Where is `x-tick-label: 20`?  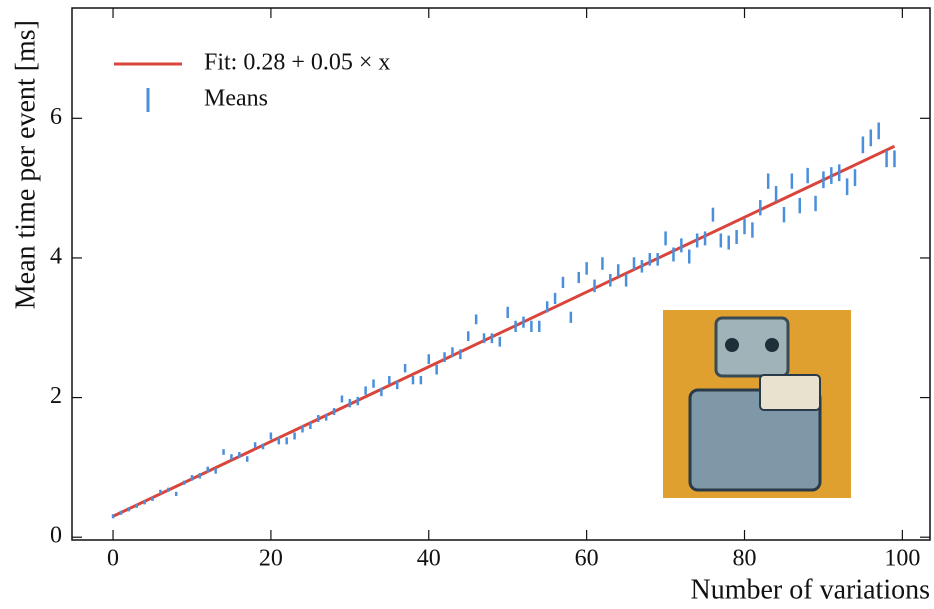
x-tick-label: 20 is located at coordinates (271, 559).